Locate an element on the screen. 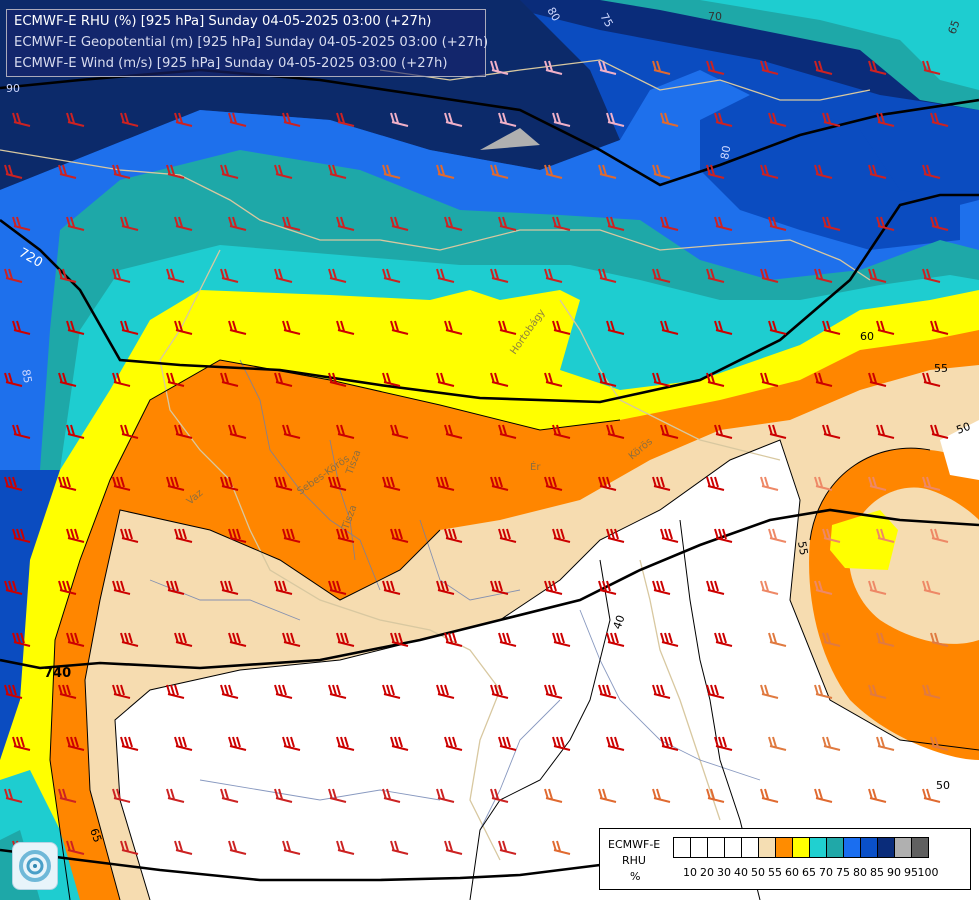 The width and height of the screenshot is (979, 900). legend-tick-label: 65 is located at coordinates (809, 872).